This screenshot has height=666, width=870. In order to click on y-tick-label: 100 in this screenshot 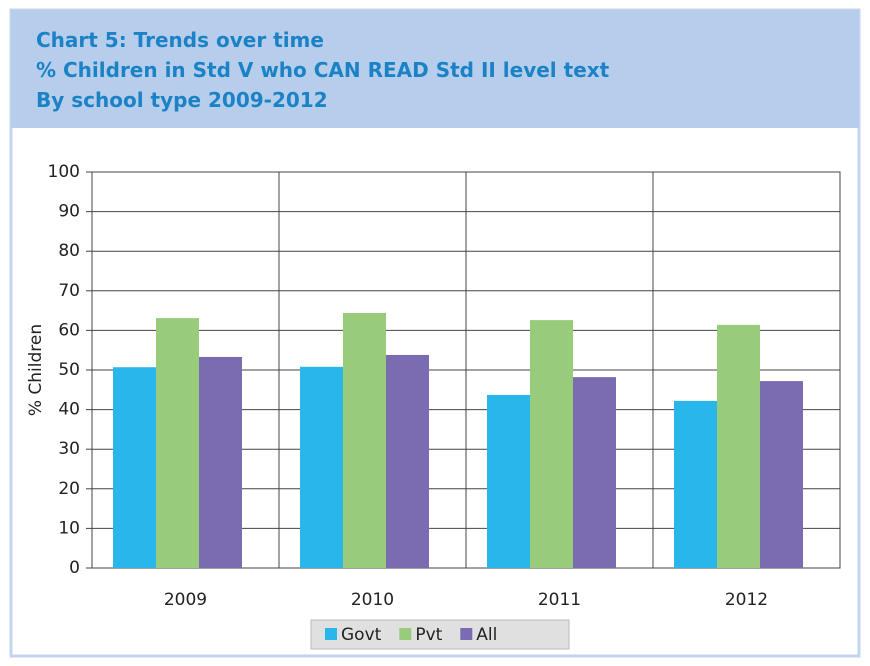, I will do `click(64, 172)`.